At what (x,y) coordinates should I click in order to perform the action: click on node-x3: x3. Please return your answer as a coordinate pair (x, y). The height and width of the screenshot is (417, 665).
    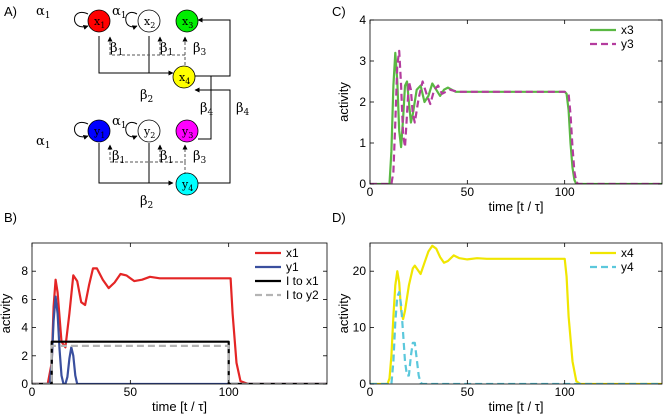
    Looking at the image, I should click on (187, 21).